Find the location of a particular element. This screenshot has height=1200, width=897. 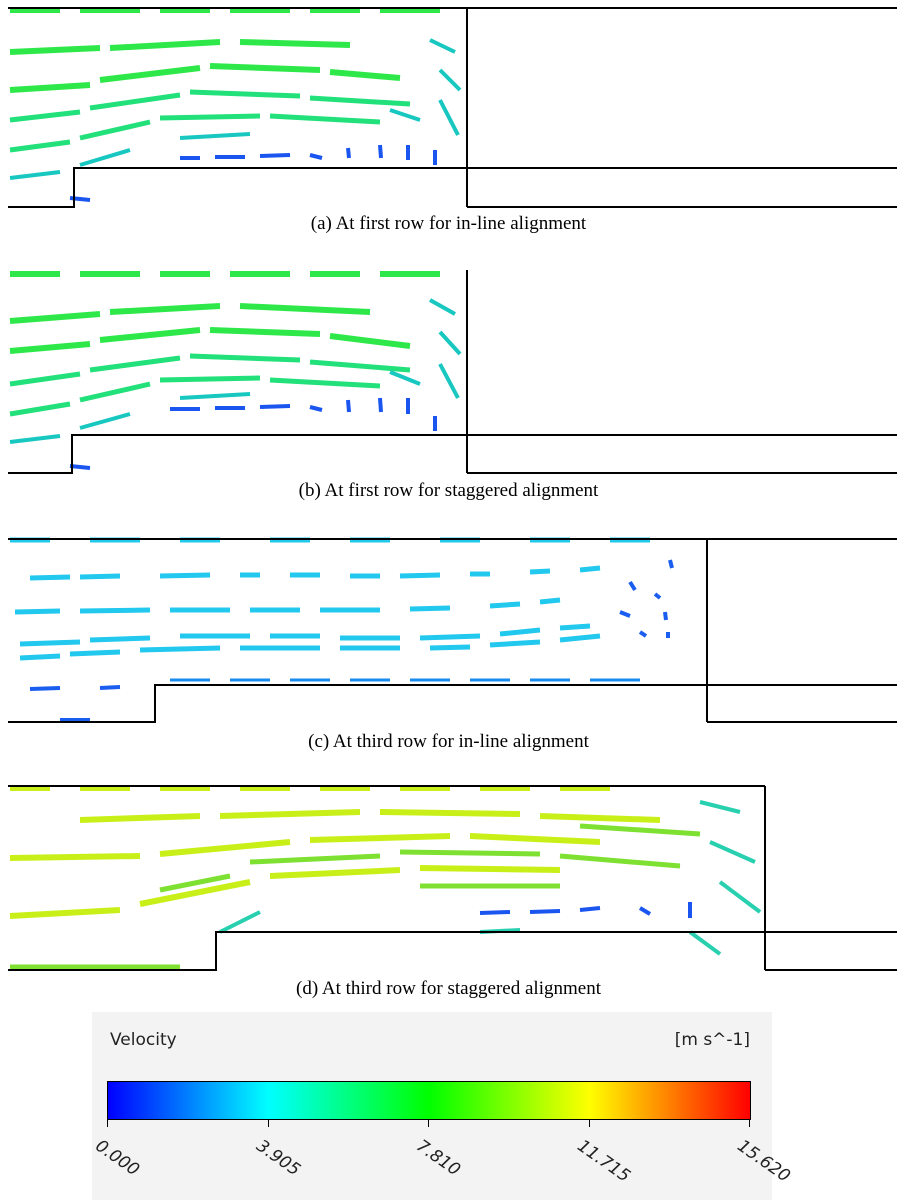

caption-b: (b) At first row for staggered alignment is located at coordinates (448, 490).